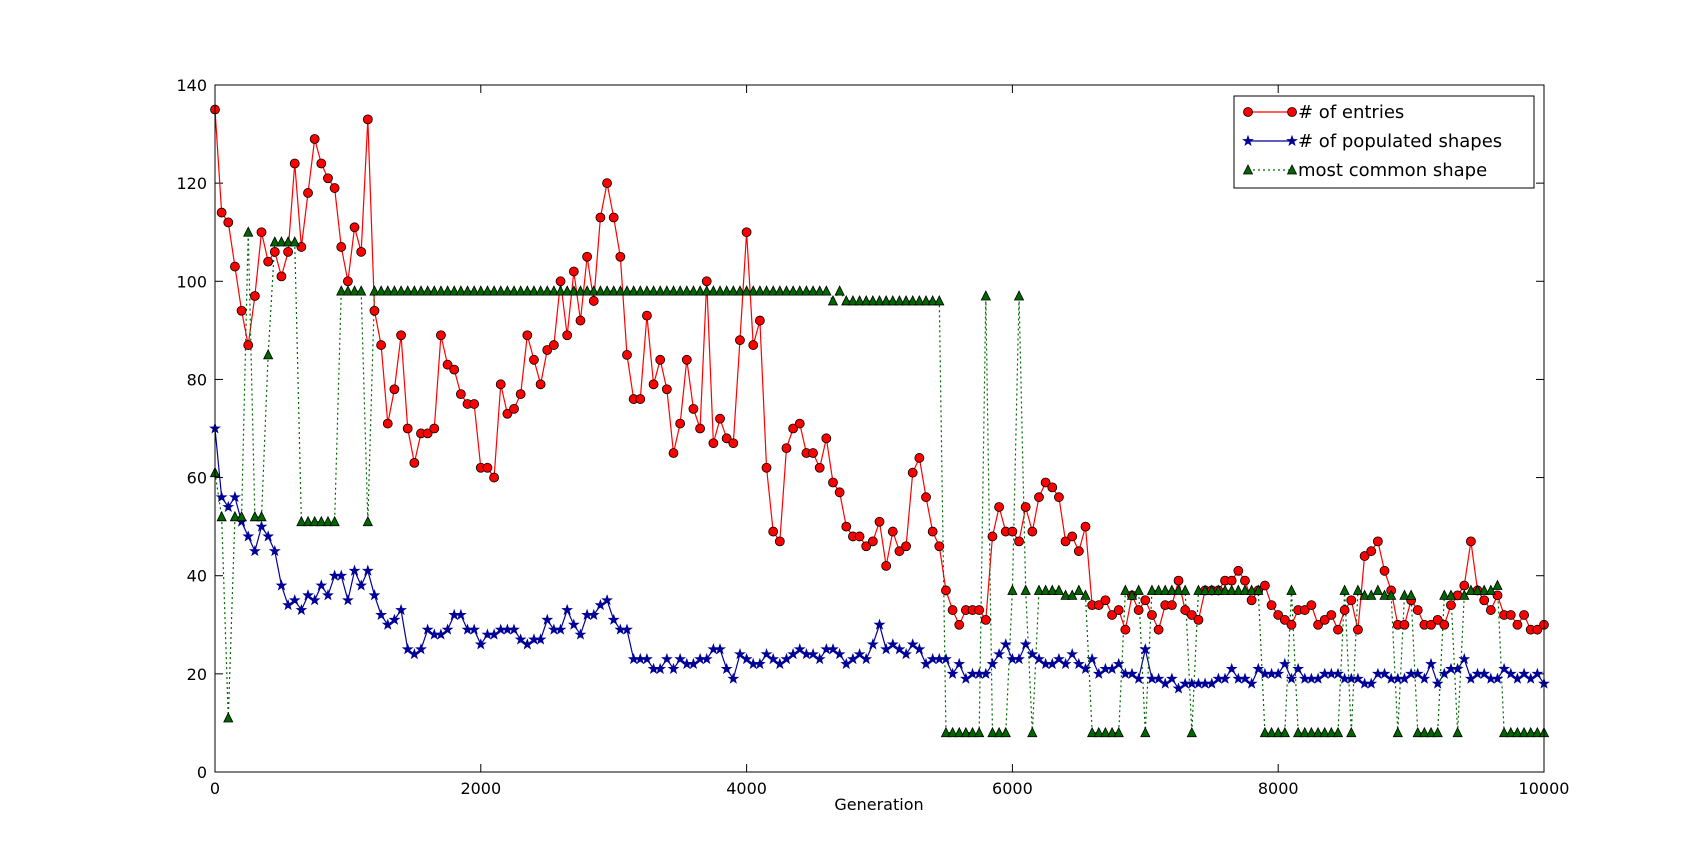 This screenshot has height=855, width=1707. I want to click on y-tick-label: 100, so click(191, 281).